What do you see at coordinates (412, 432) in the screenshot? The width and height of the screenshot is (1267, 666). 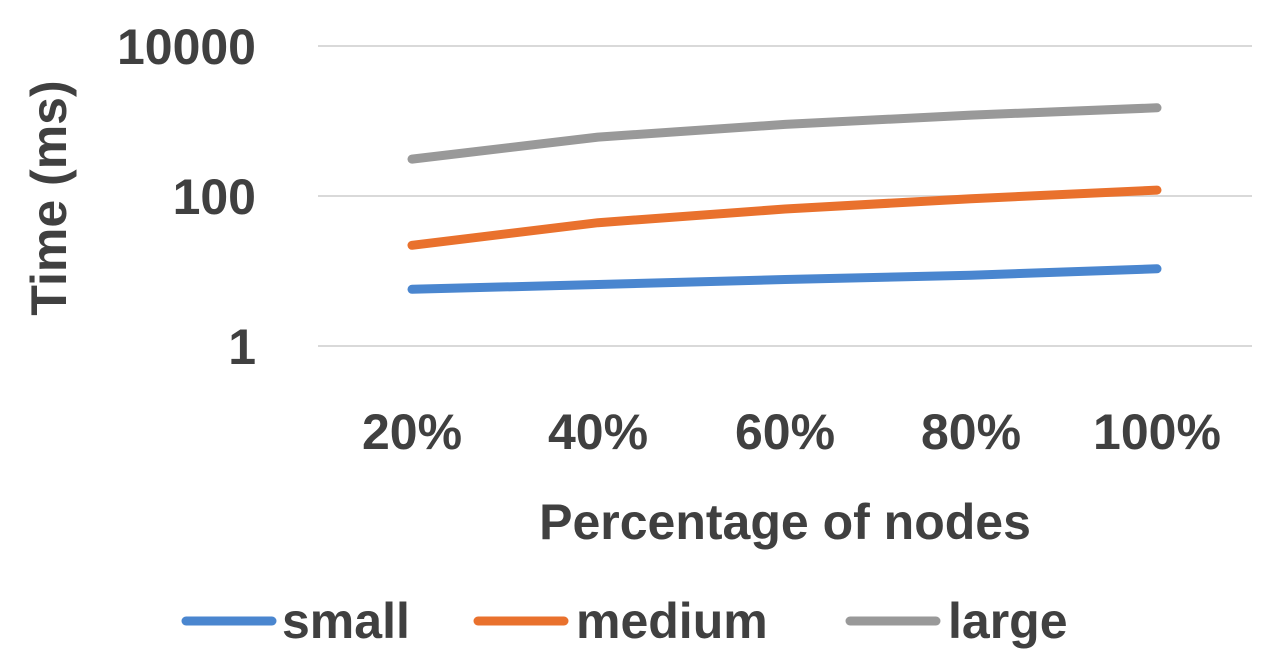 I see `x-tick-label: 20%` at bounding box center [412, 432].